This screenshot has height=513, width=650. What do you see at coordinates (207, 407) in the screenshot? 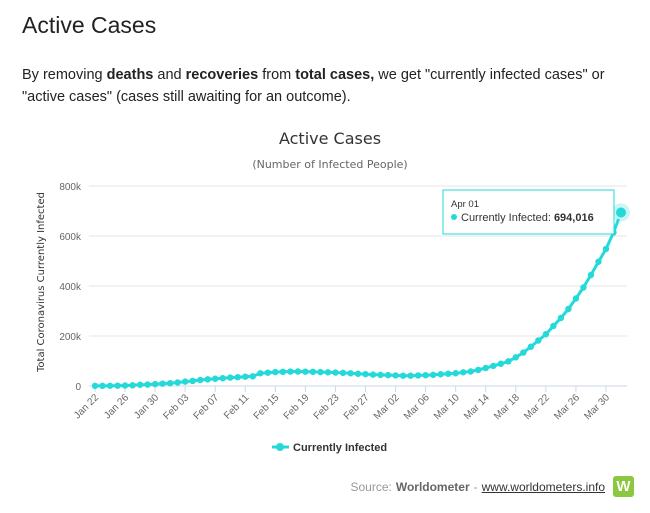
I see `x-tick-label: Feb 07` at bounding box center [207, 407].